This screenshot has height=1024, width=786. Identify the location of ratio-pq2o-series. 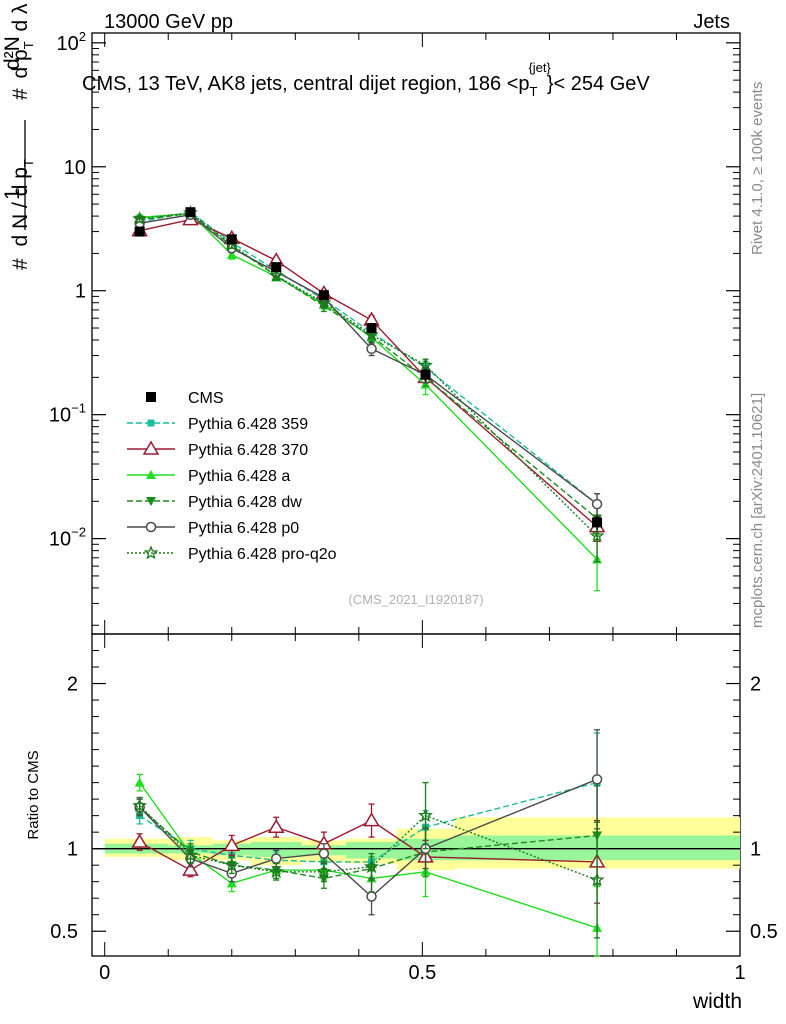
(368, 860).